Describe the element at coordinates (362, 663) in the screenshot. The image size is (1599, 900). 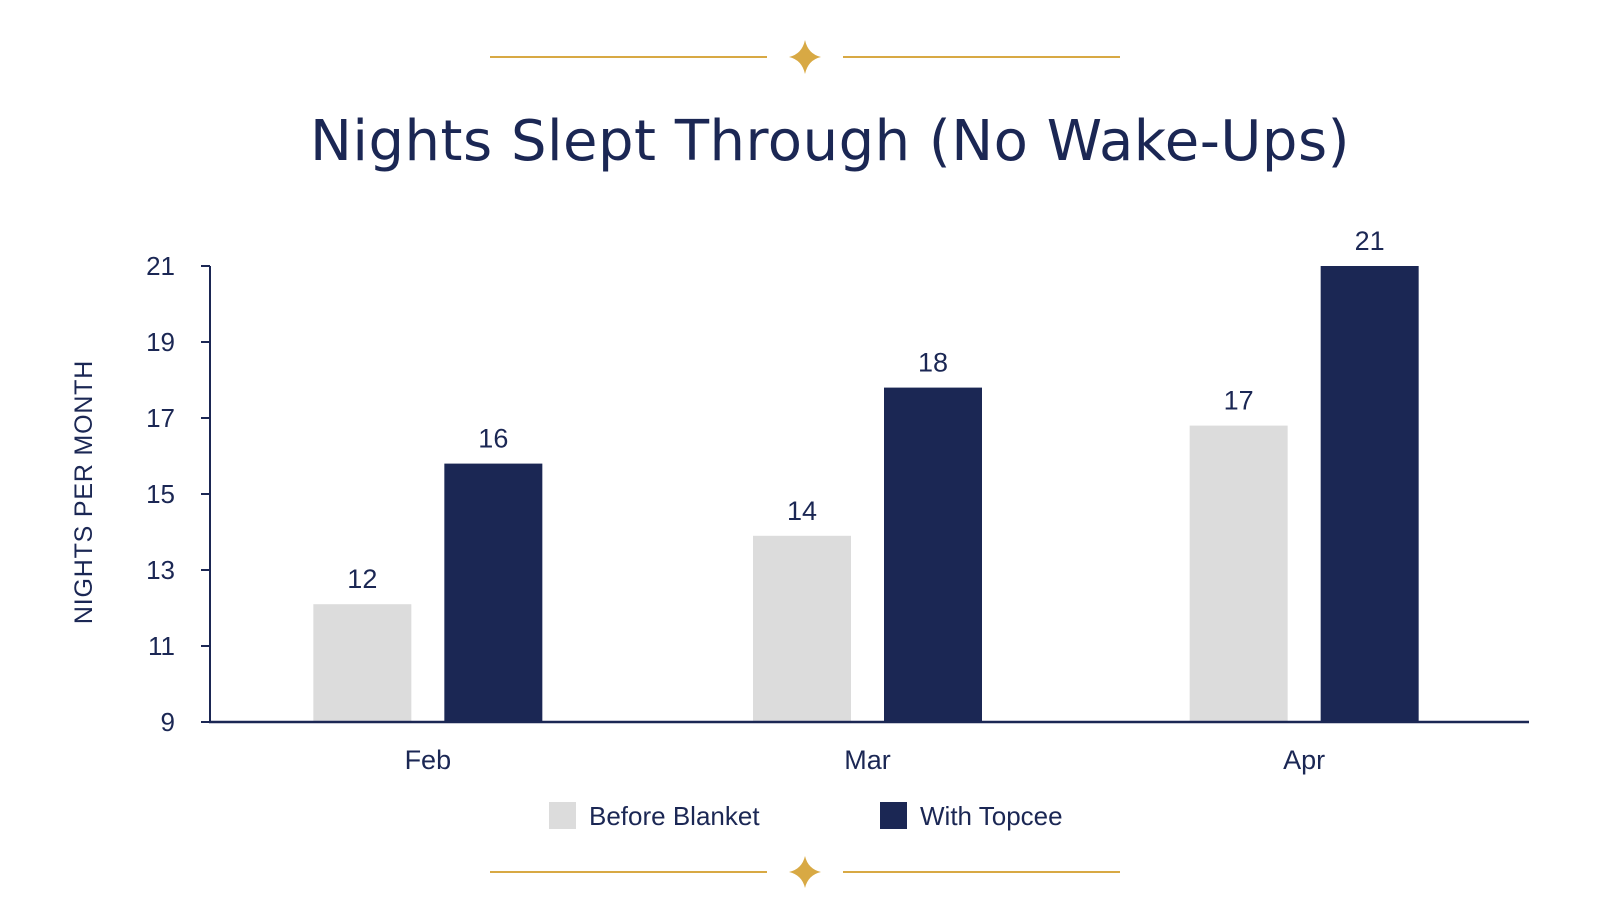
I see `bar-before-blanket-feb` at that location.